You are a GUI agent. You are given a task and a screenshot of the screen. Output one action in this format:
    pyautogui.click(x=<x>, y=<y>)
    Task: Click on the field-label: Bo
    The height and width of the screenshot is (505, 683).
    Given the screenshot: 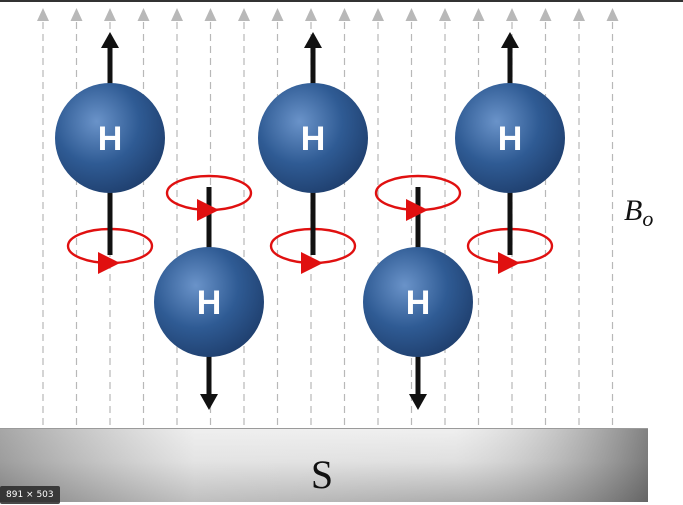 What is the action you would take?
    pyautogui.click(x=638, y=212)
    